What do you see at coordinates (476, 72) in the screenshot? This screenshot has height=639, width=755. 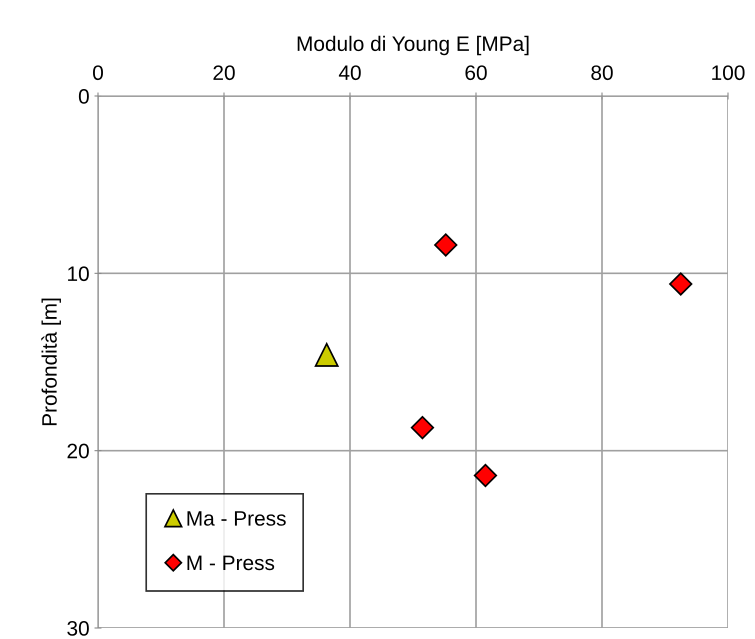 I see `x-tick-label: 60` at bounding box center [476, 72].